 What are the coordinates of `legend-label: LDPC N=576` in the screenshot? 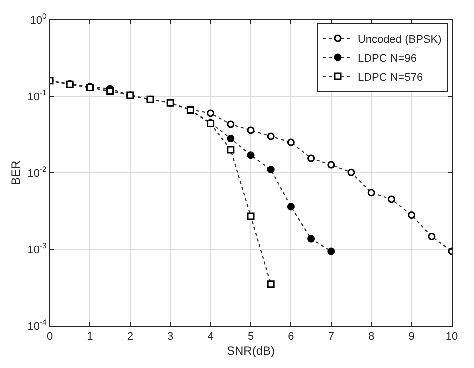 It's located at (391, 78).